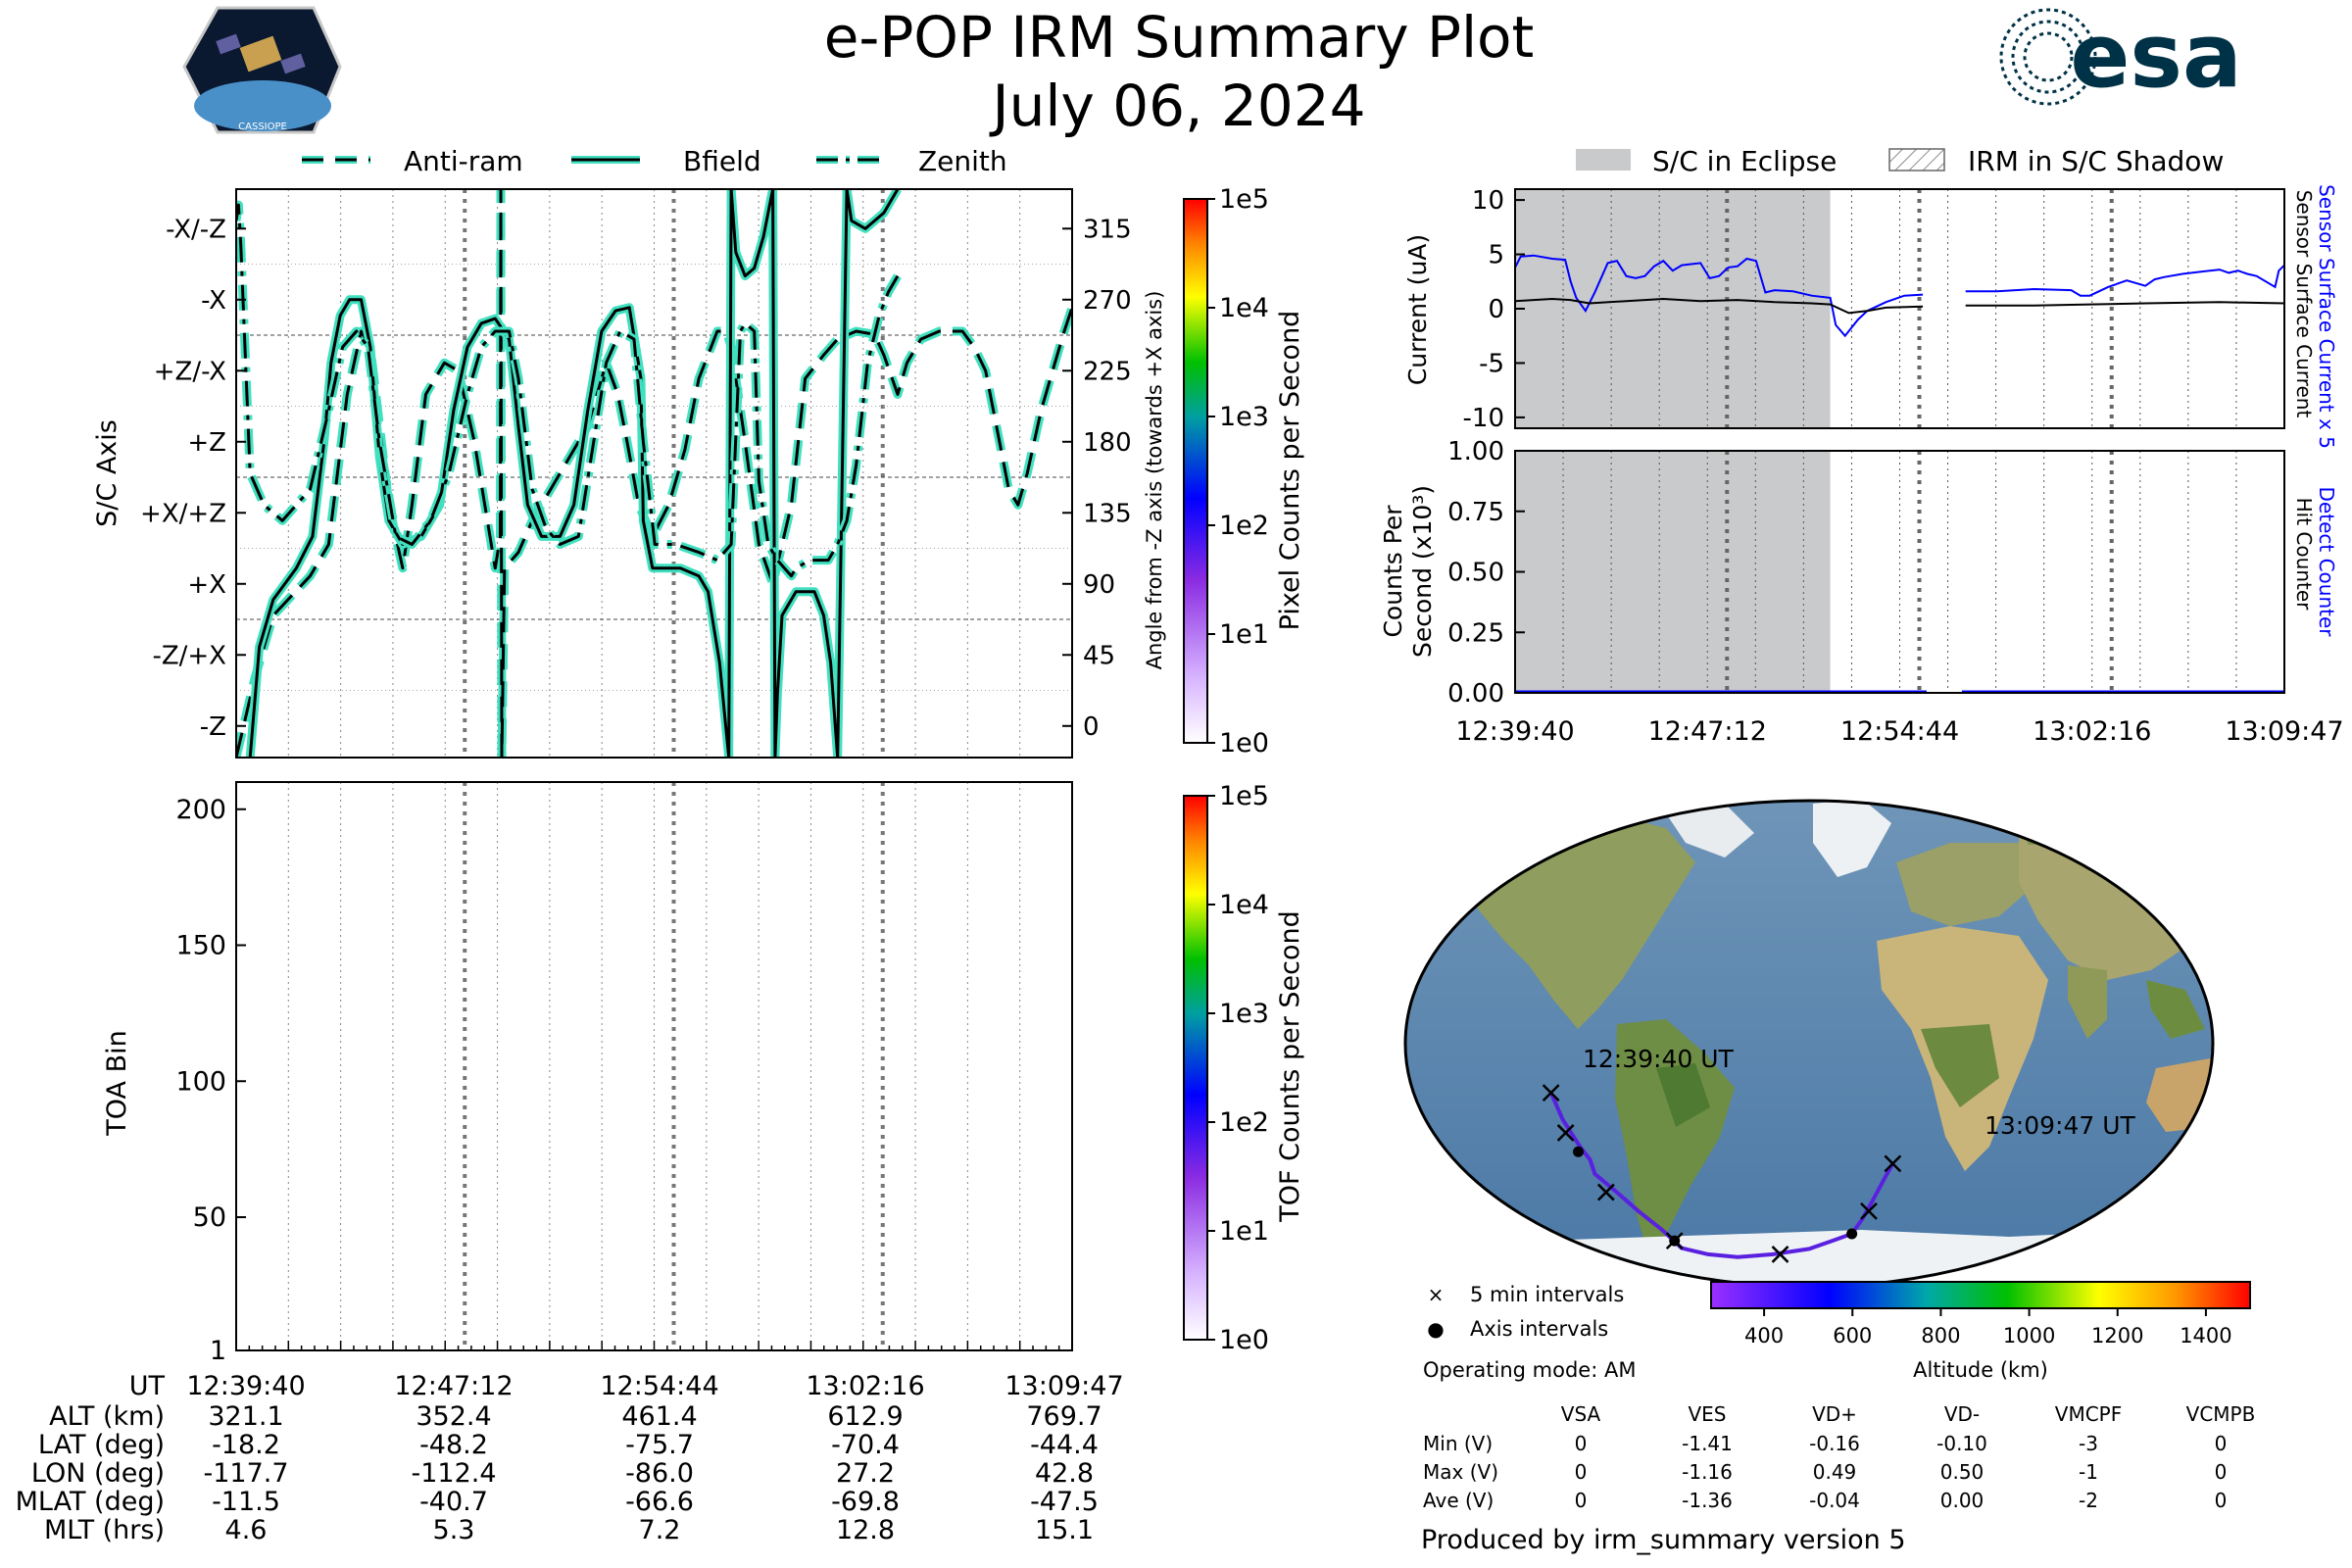 Image resolution: width=2352 pixels, height=1568 pixels. Describe the element at coordinates (1539, 1329) in the screenshot. I see `axis-marker-label: Axis intervals` at that location.